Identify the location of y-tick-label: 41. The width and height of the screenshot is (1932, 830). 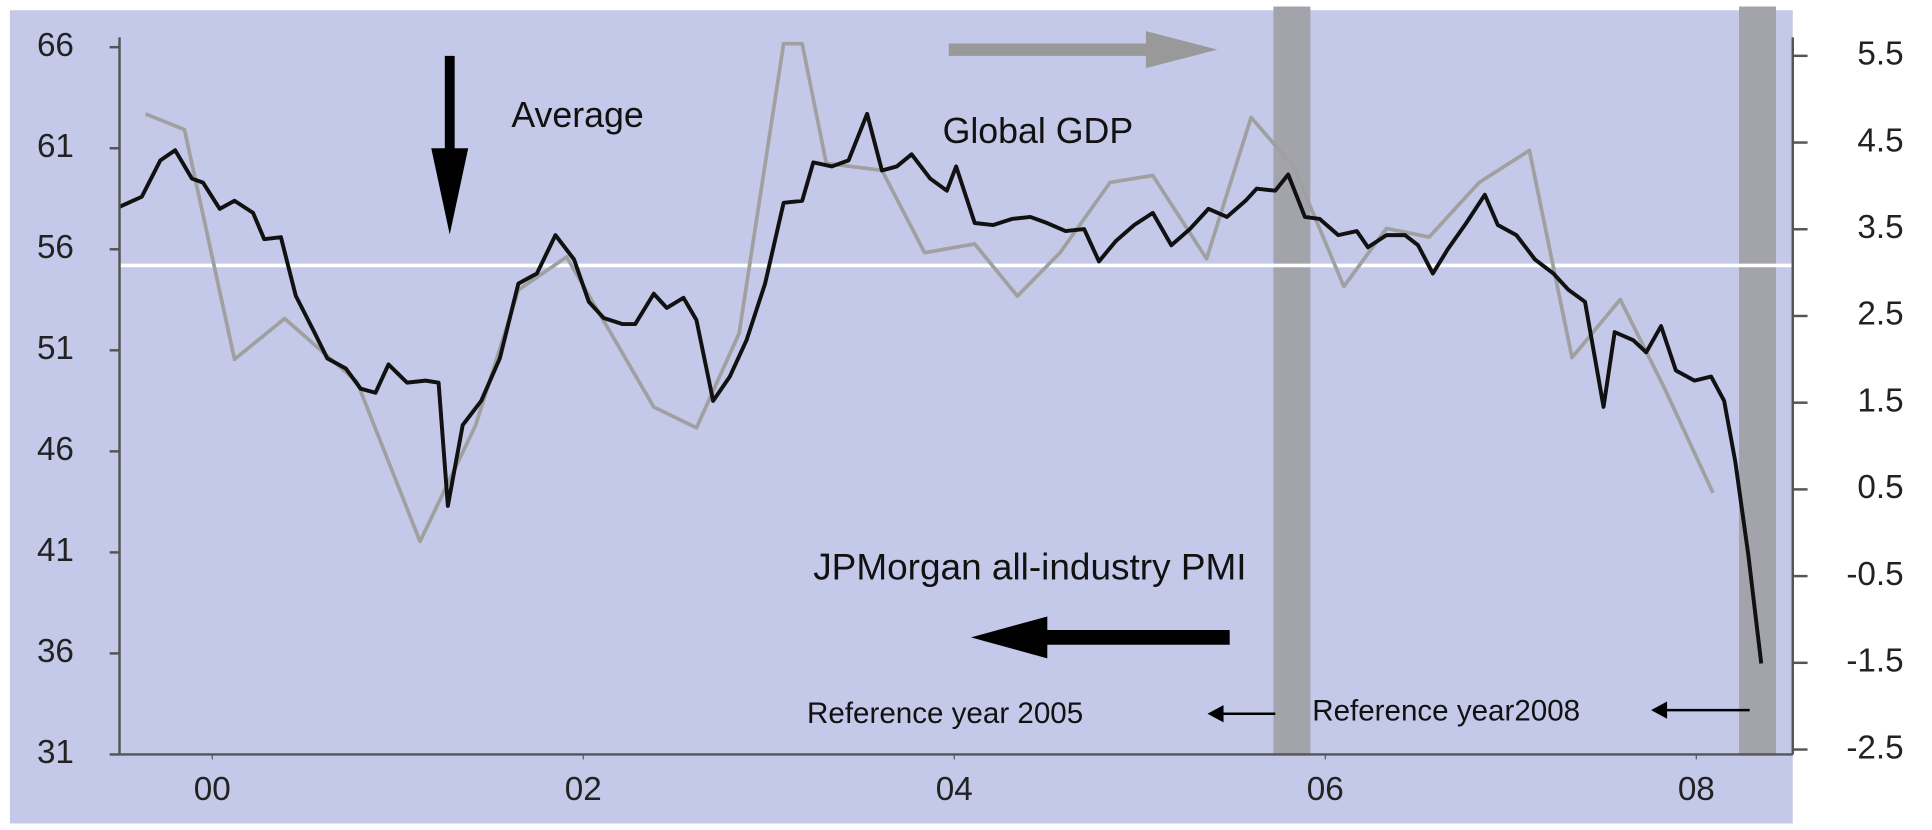
(55, 550).